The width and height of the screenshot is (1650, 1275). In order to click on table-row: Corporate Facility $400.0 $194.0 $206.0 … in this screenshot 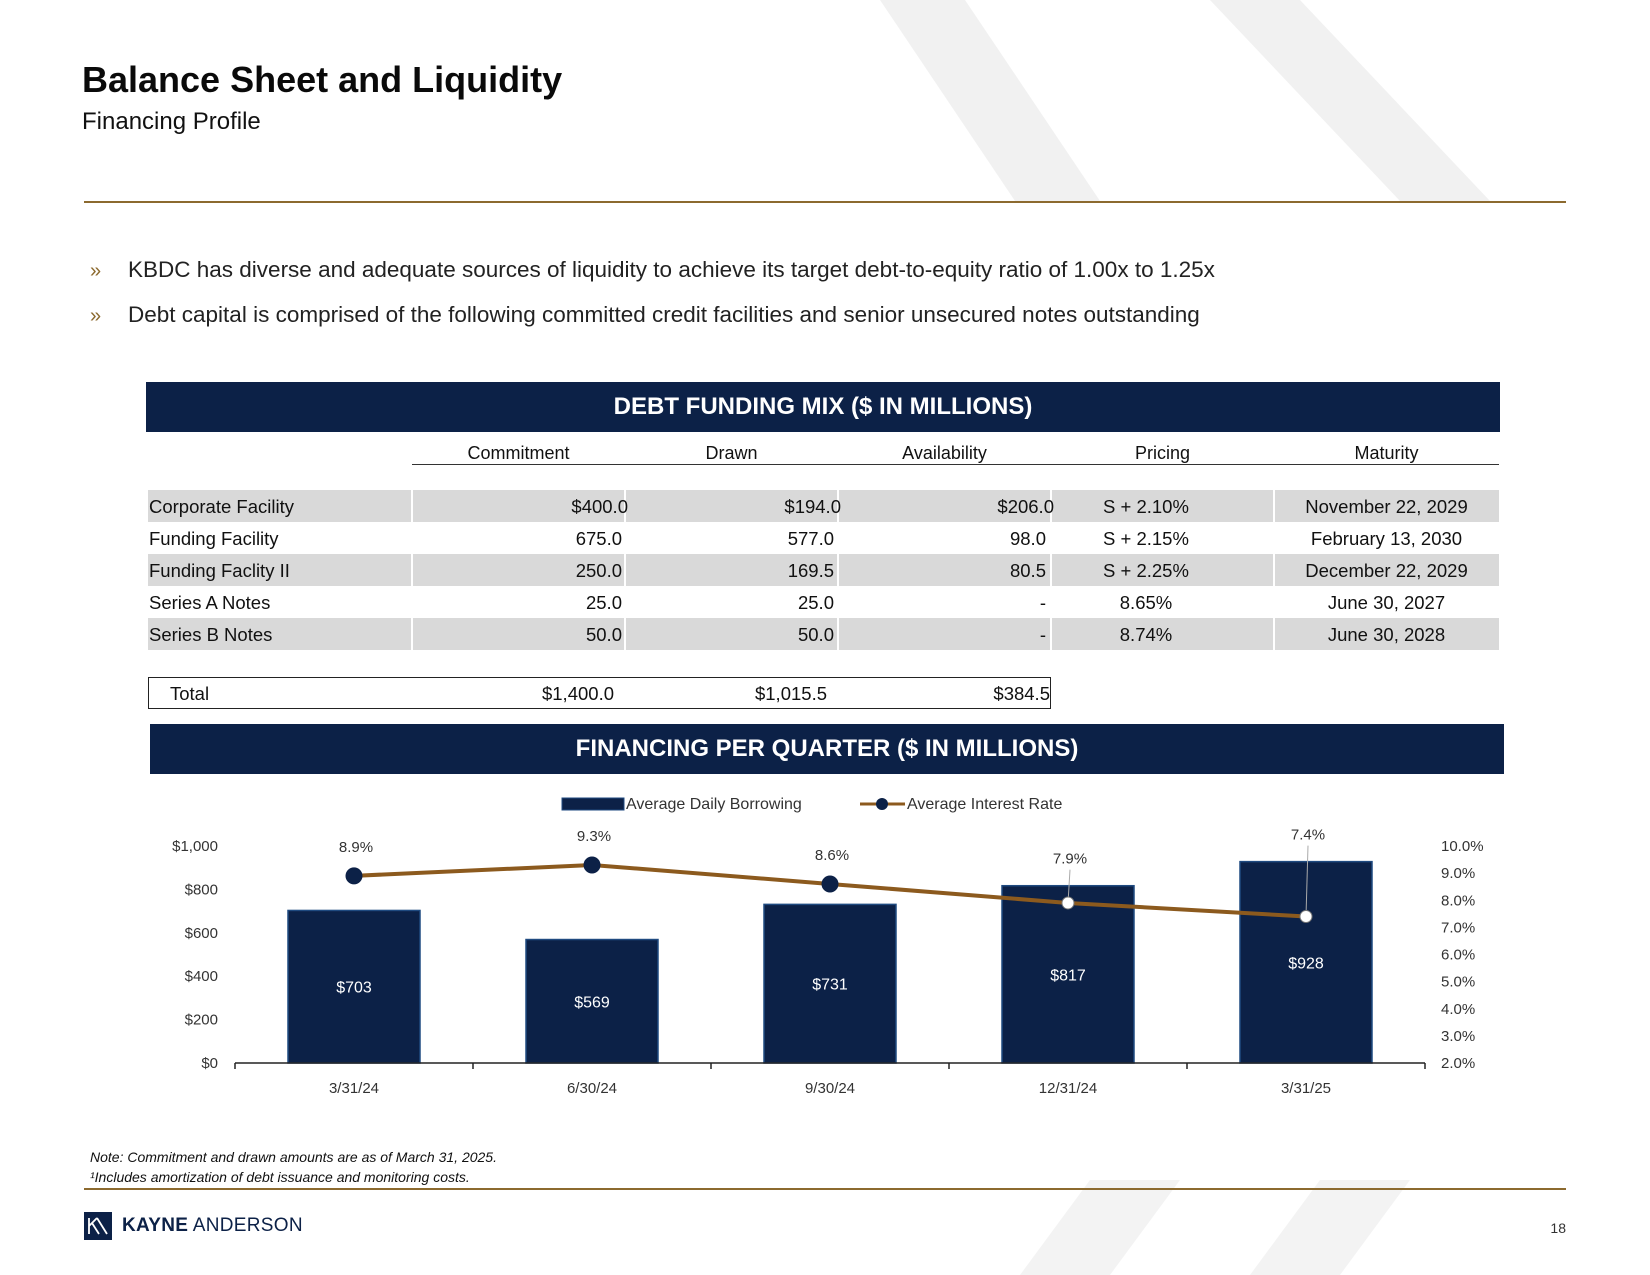, I will do `click(823, 506)`.